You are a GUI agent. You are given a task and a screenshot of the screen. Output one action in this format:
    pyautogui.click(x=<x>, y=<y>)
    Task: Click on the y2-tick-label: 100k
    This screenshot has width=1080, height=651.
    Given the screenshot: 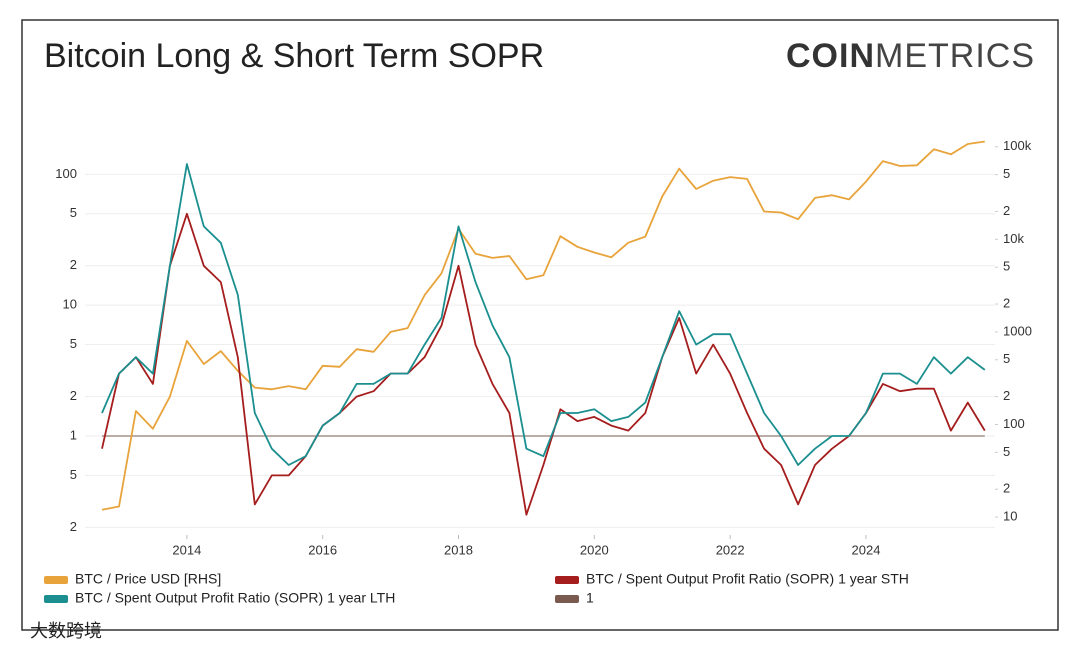 What is the action you would take?
    pyautogui.click(x=1017, y=145)
    